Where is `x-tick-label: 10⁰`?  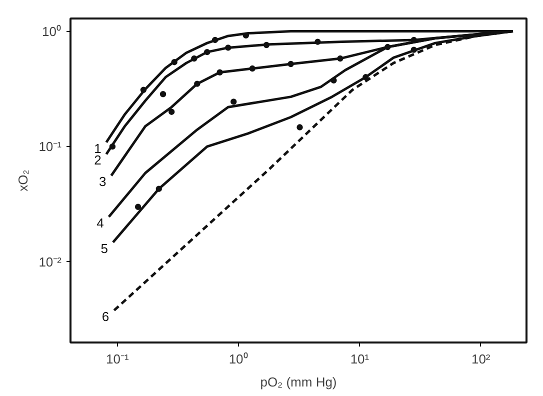
x-tick-label: 10⁰ is located at coordinates (238, 359).